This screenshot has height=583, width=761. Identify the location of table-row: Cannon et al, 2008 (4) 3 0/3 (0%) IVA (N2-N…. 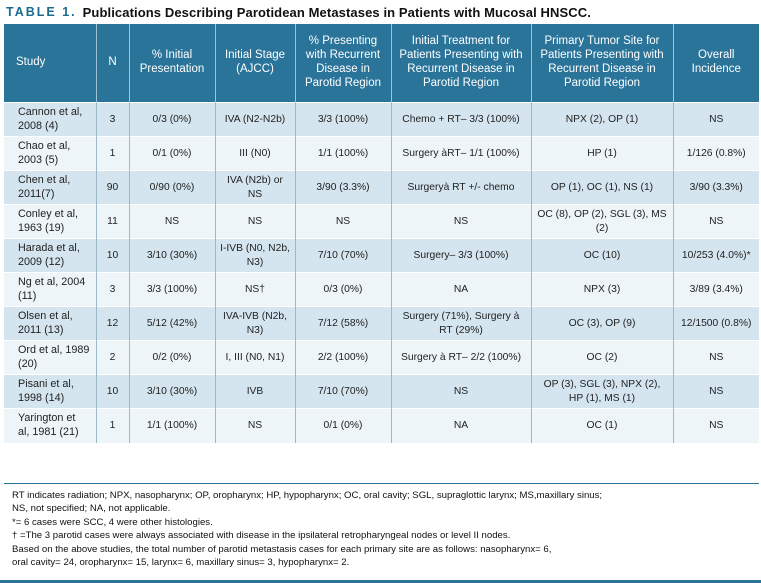
(381, 119).